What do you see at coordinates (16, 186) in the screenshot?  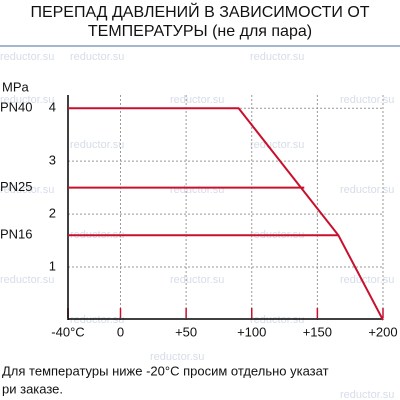 I see `series-label: PN25` at bounding box center [16, 186].